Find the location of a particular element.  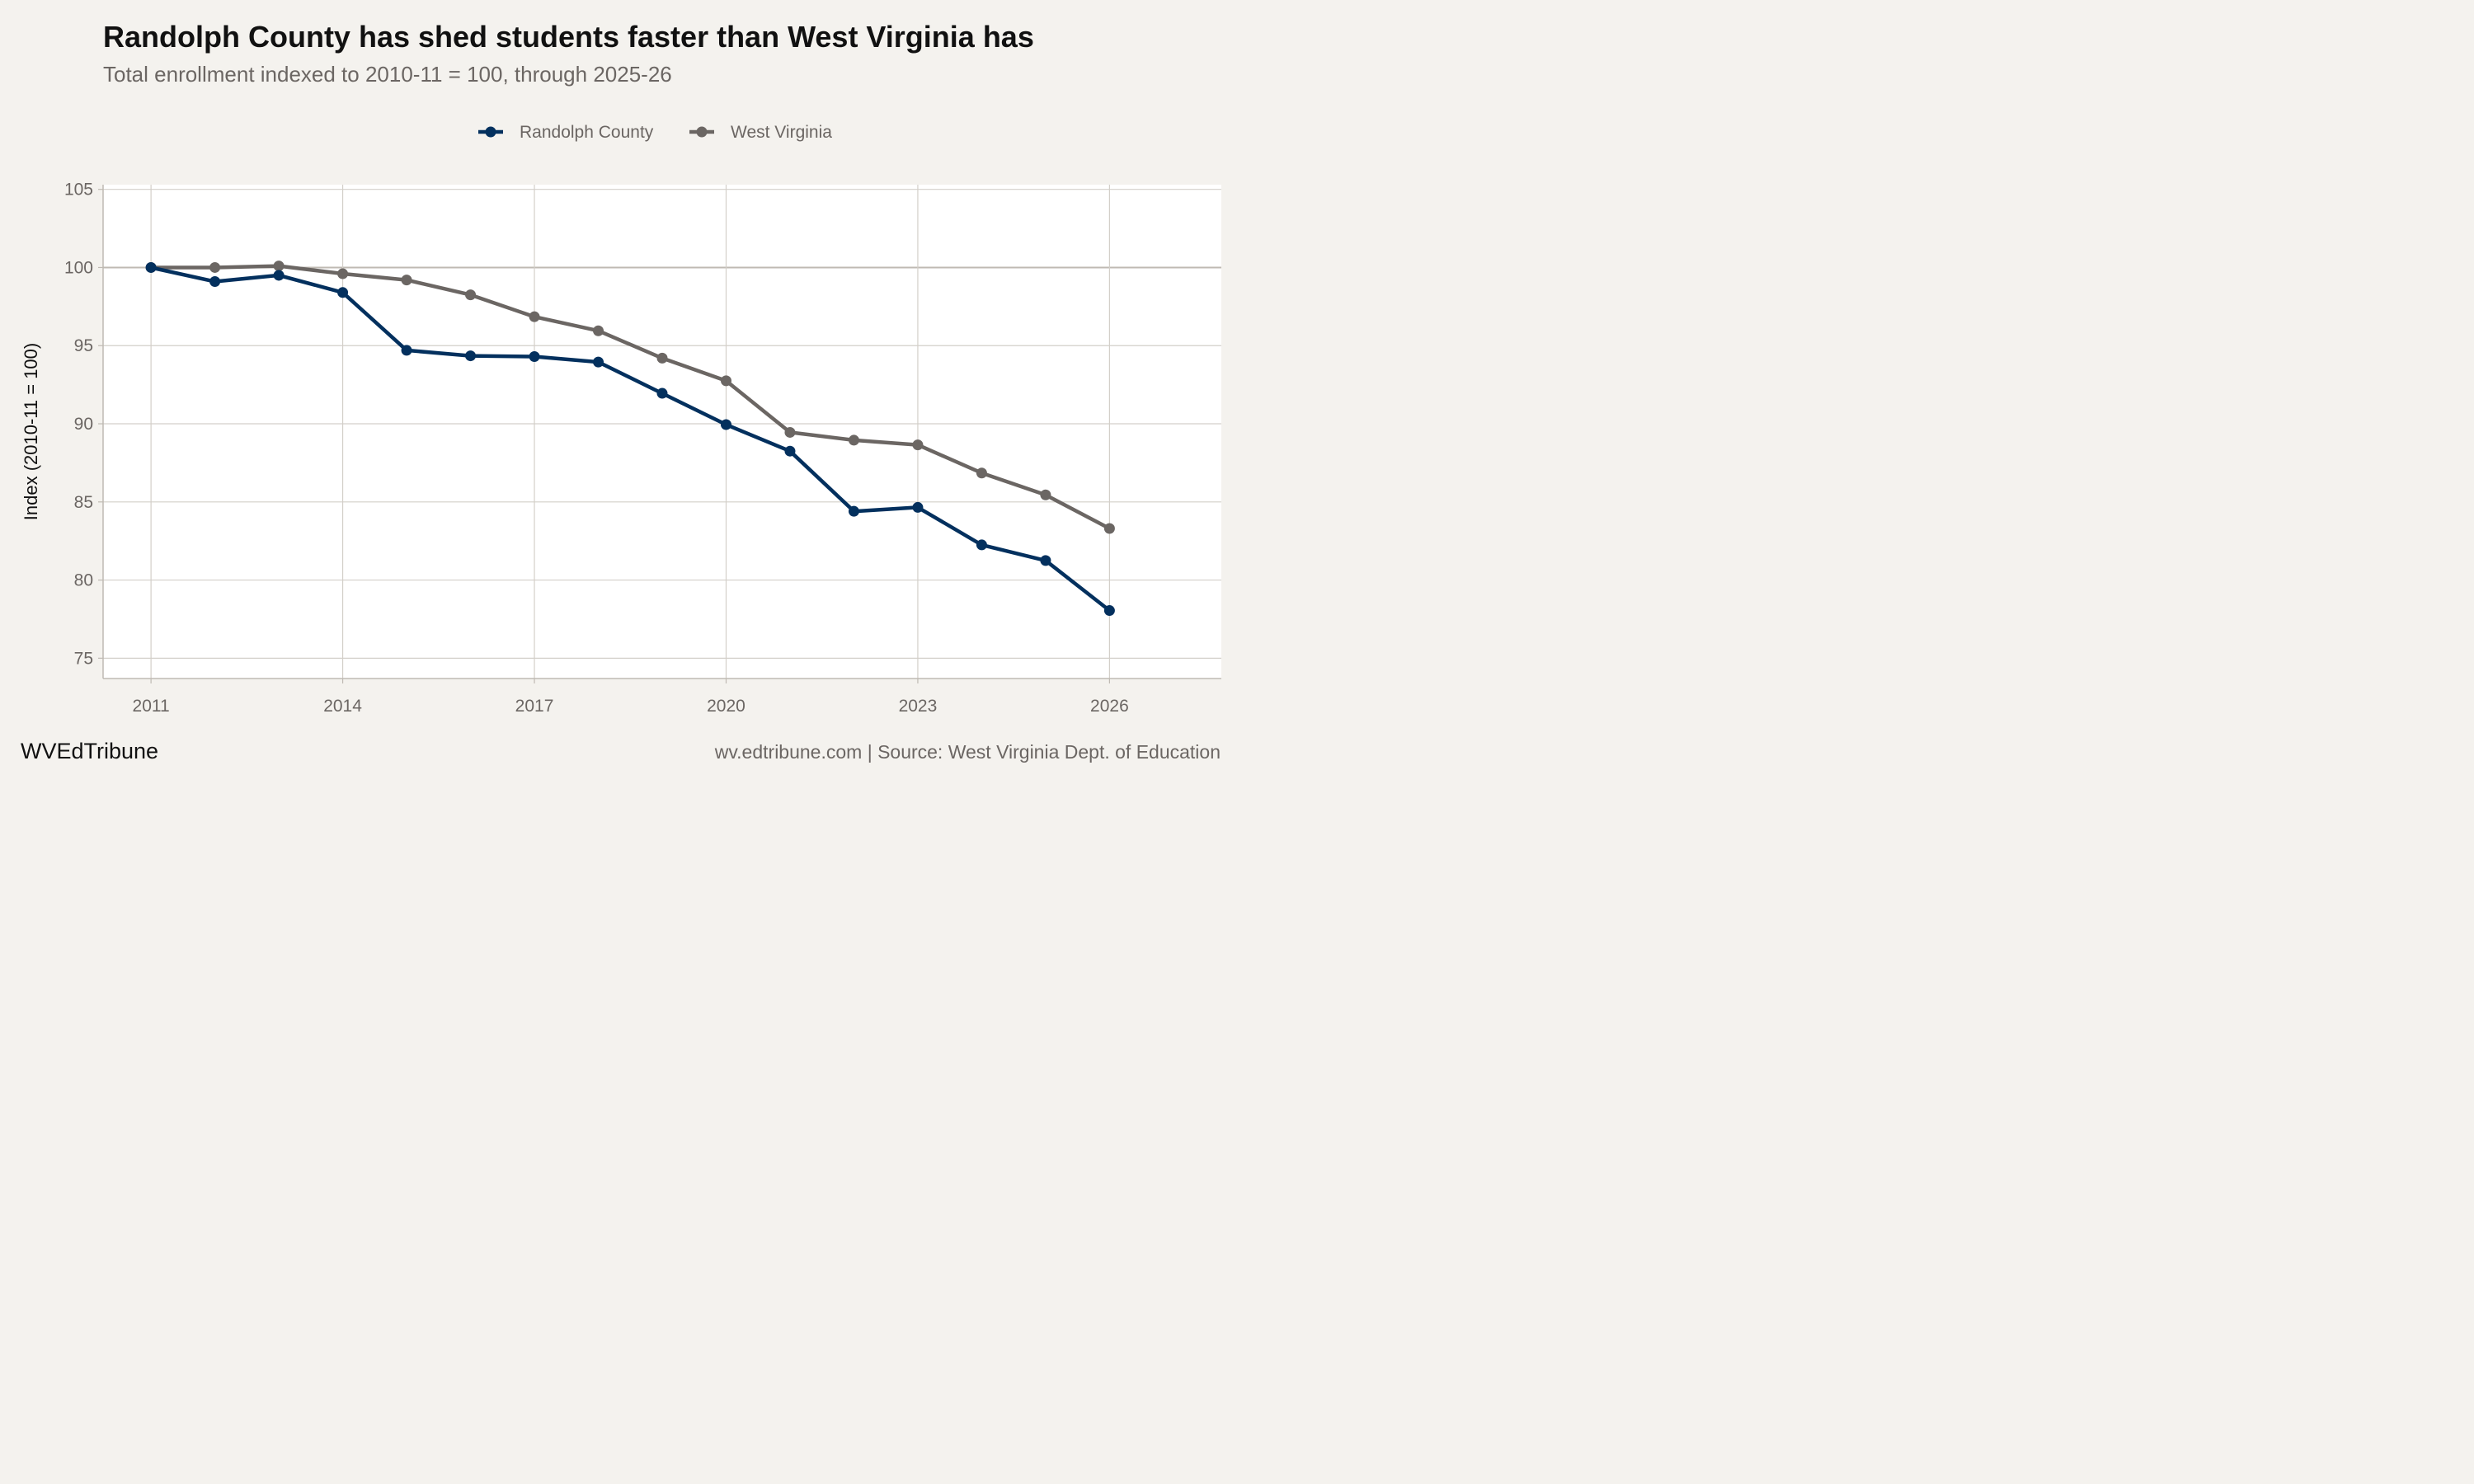

point-randolph-county-2020 is located at coordinates (725, 424).